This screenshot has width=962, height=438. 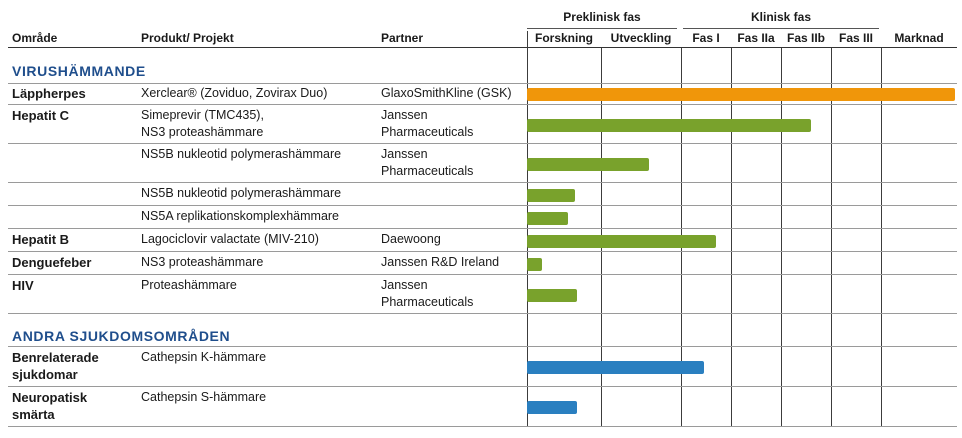 I want to click on row-area: Läppherpes, so click(x=49, y=93).